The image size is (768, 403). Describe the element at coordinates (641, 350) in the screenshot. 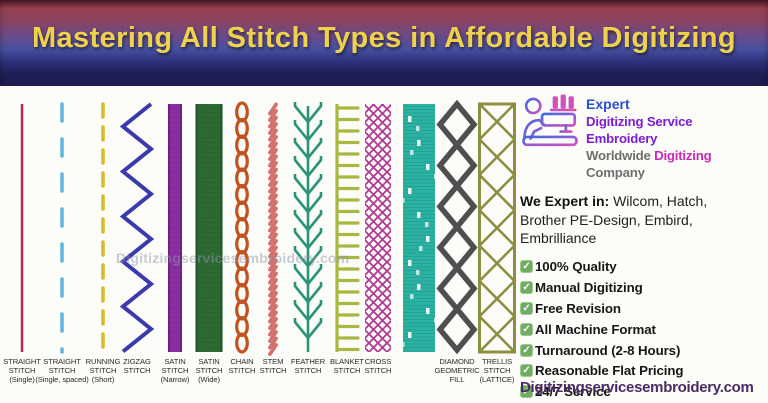

I see `feature-item: ✓ Turnaround (2-8 Hours)` at that location.